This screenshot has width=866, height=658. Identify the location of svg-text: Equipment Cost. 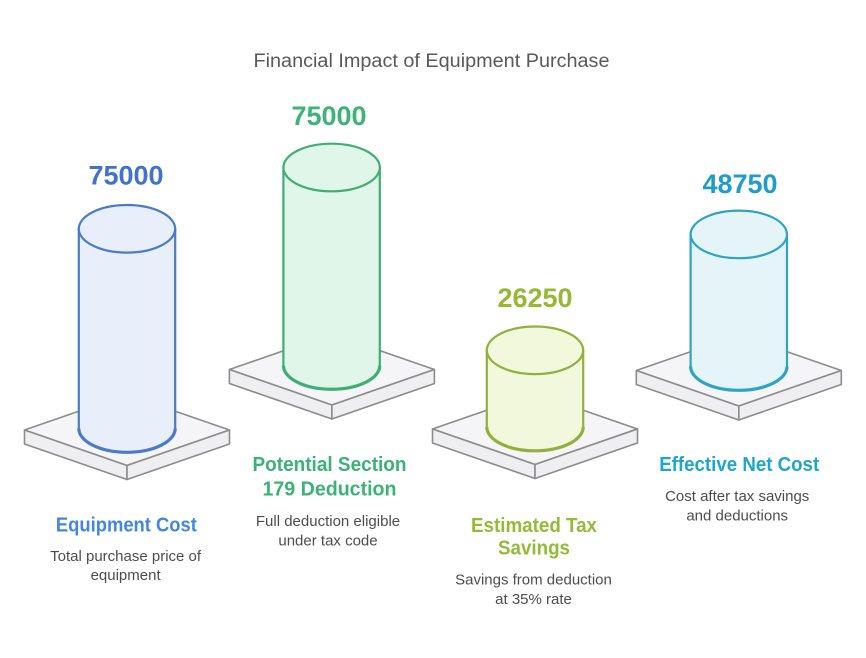
(126, 526).